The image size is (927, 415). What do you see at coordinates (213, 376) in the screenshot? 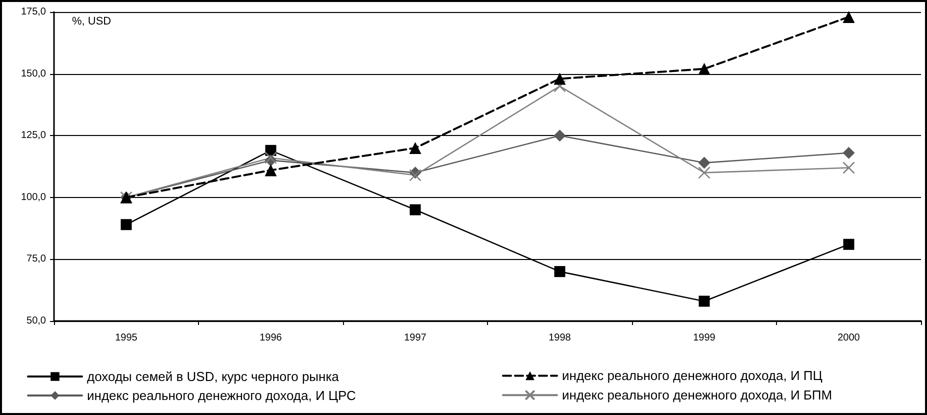
I see `legend-label: доходы семей в USD, курс черного рынка` at bounding box center [213, 376].